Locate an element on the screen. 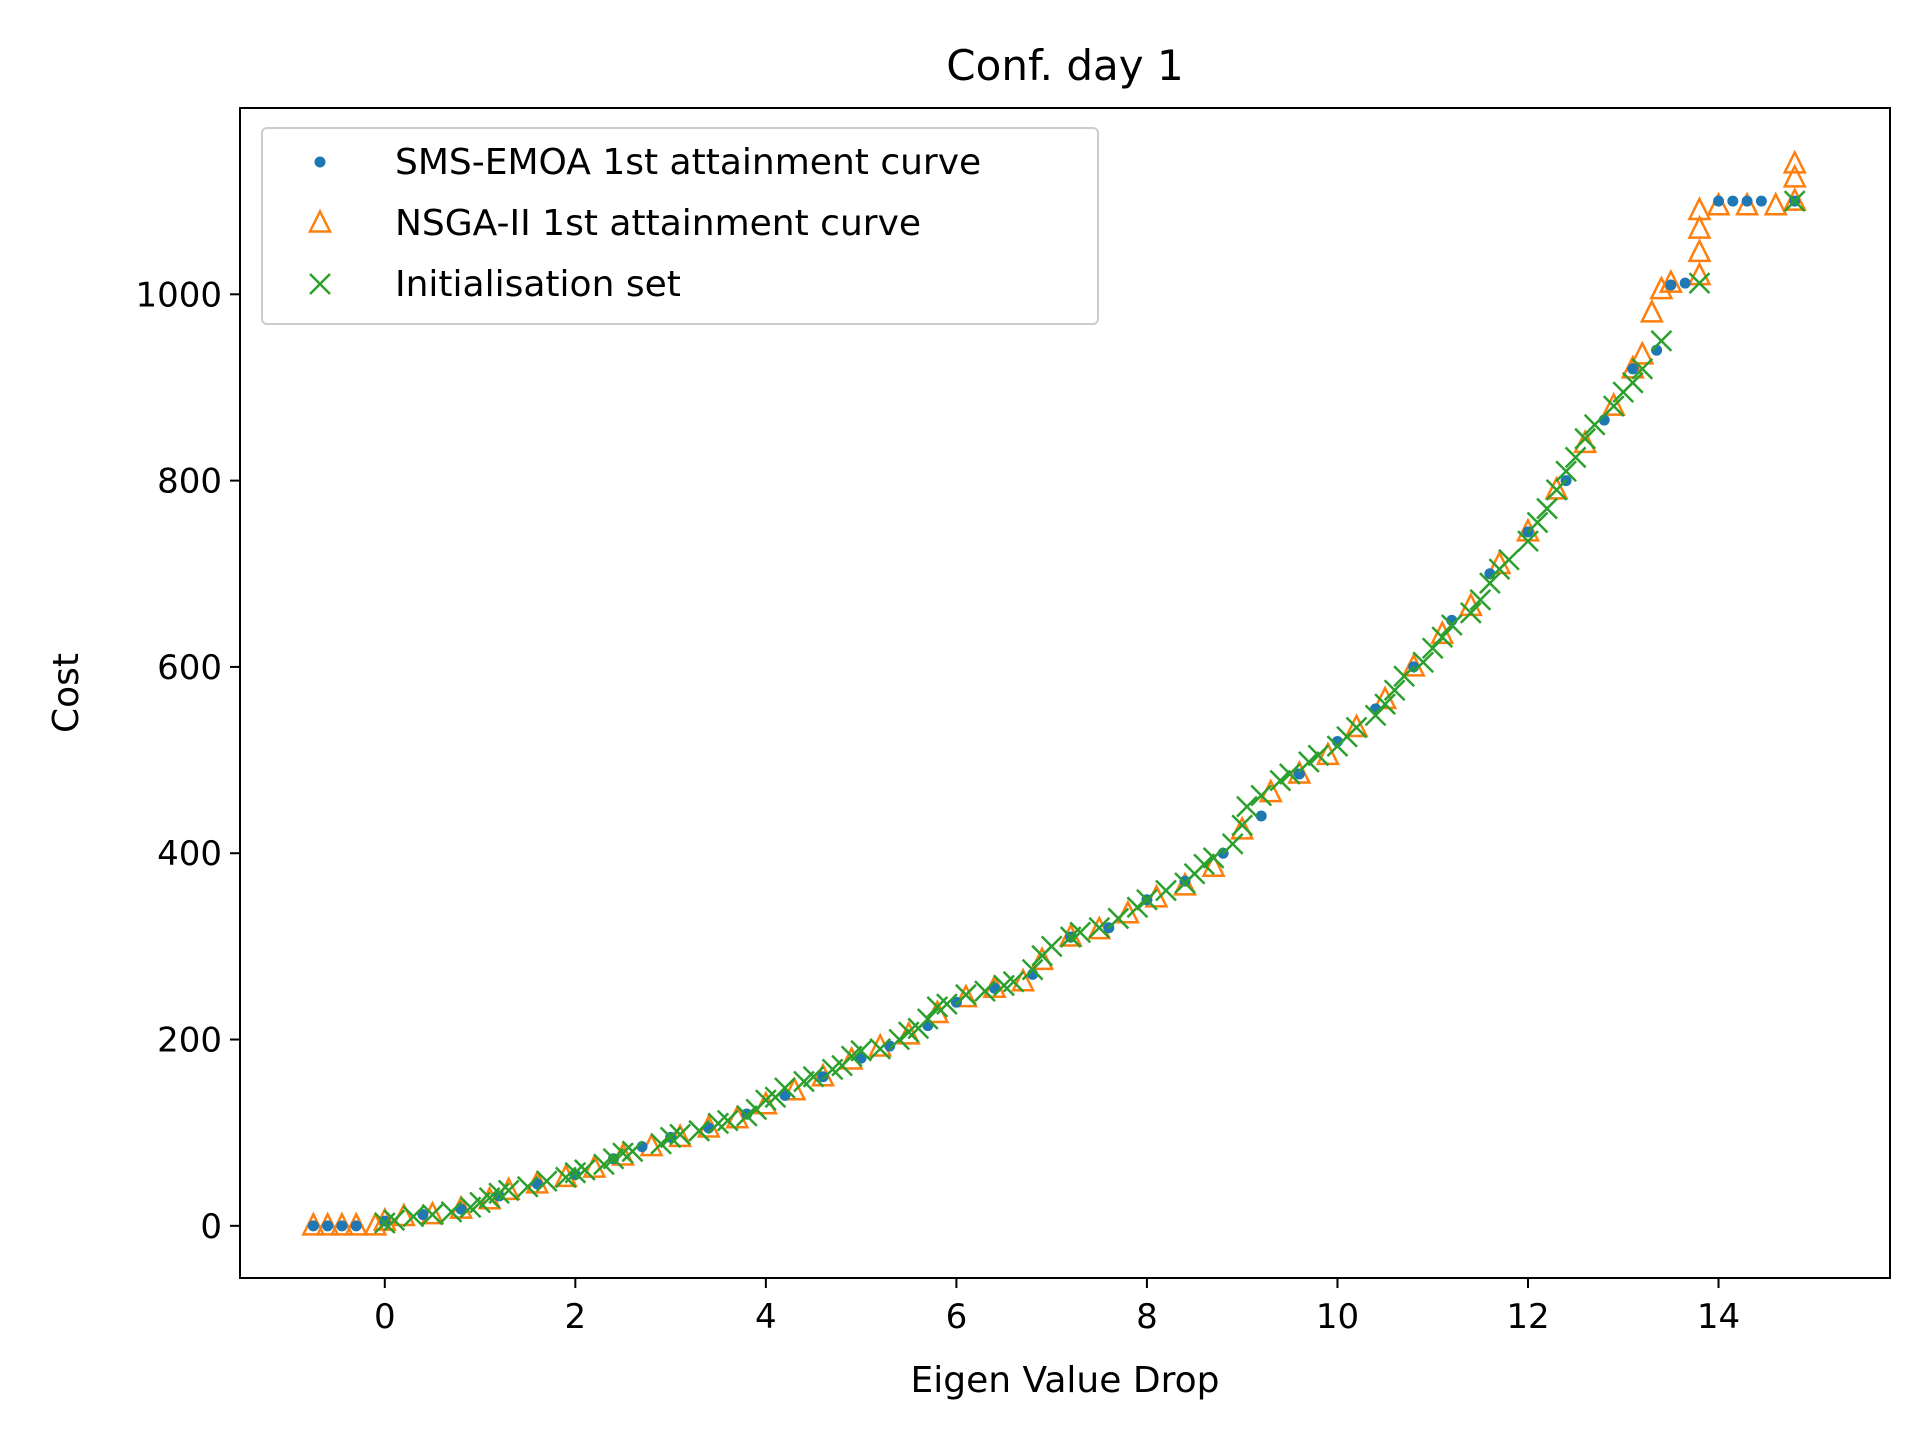  chart-title: Conf. day 1 is located at coordinates (1064, 65).